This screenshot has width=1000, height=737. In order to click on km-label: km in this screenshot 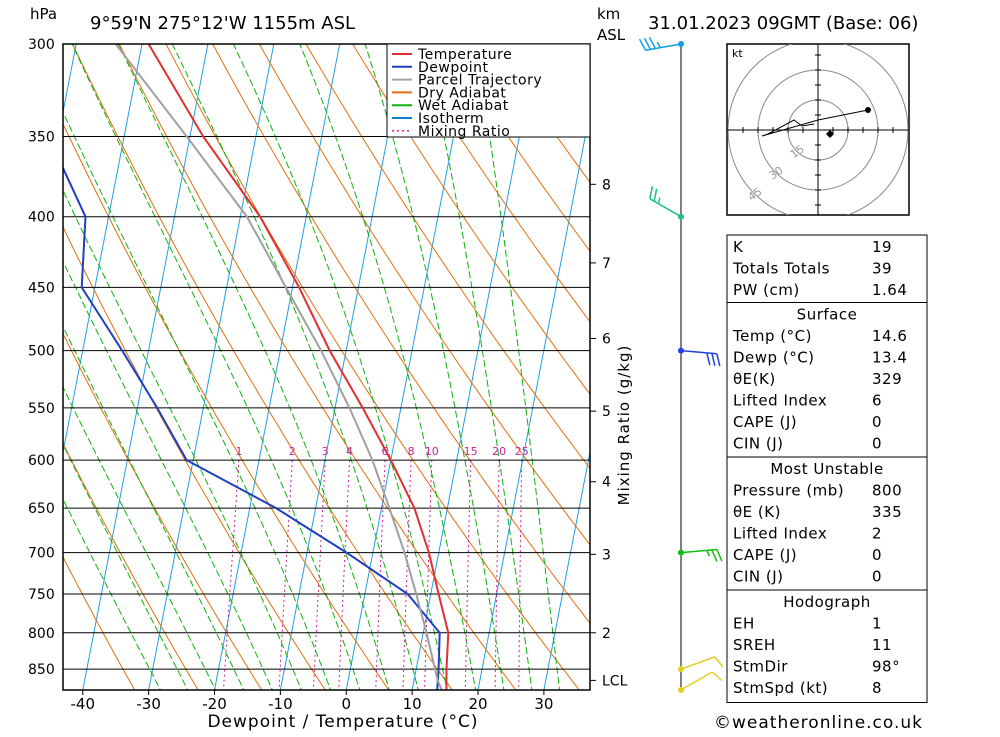, I will do `click(608, 14)`.